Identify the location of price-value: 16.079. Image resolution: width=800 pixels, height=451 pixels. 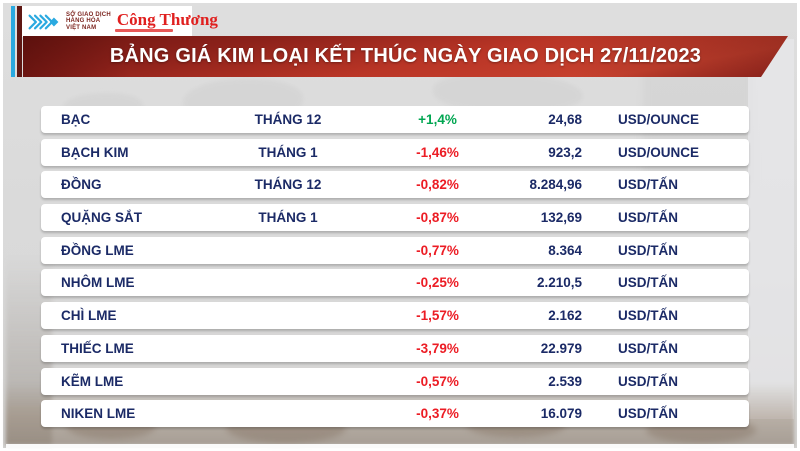
(561, 414).